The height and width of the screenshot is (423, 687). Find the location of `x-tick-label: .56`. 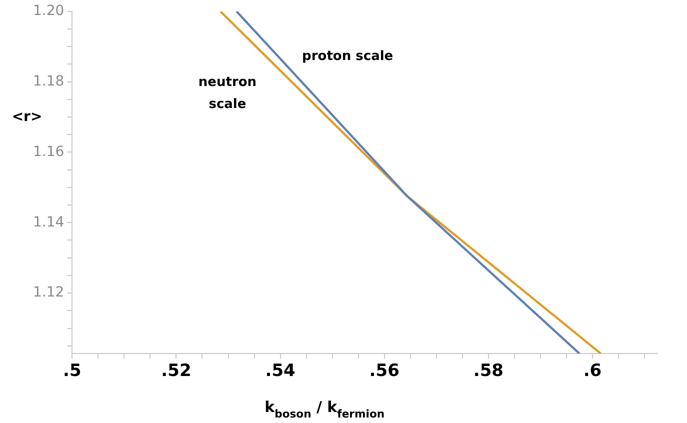

x-tick-label: .56 is located at coordinates (384, 371).